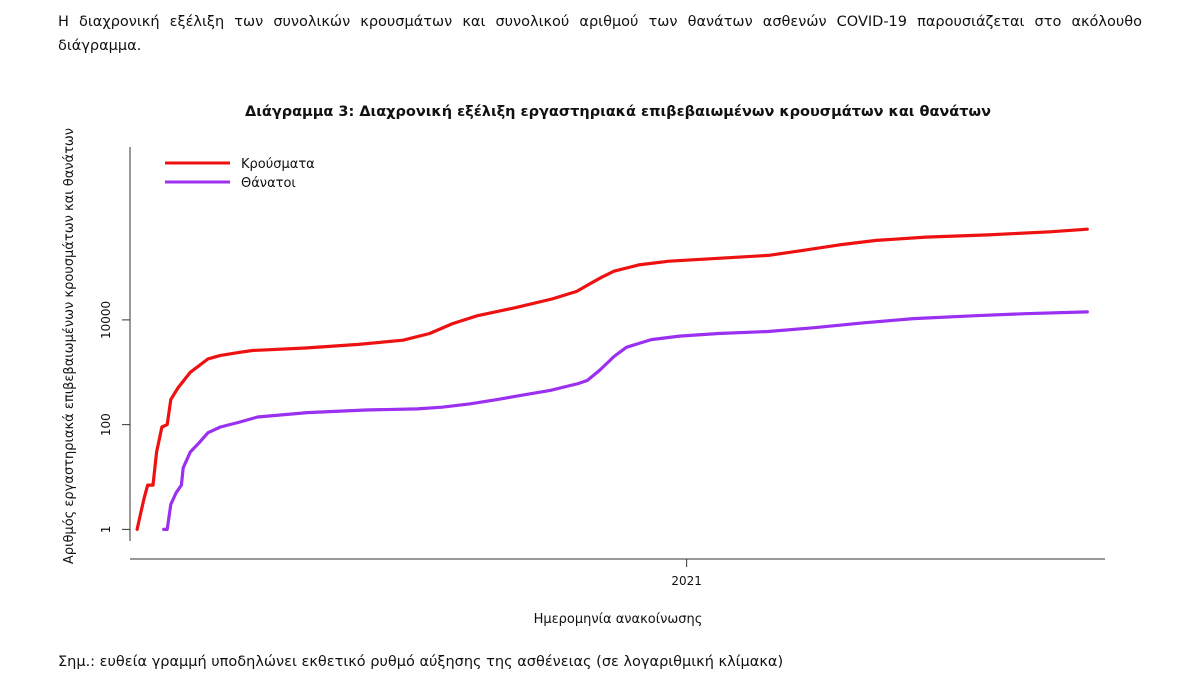  I want to click on legend-label-cases: Κρούσματα, so click(278, 164).